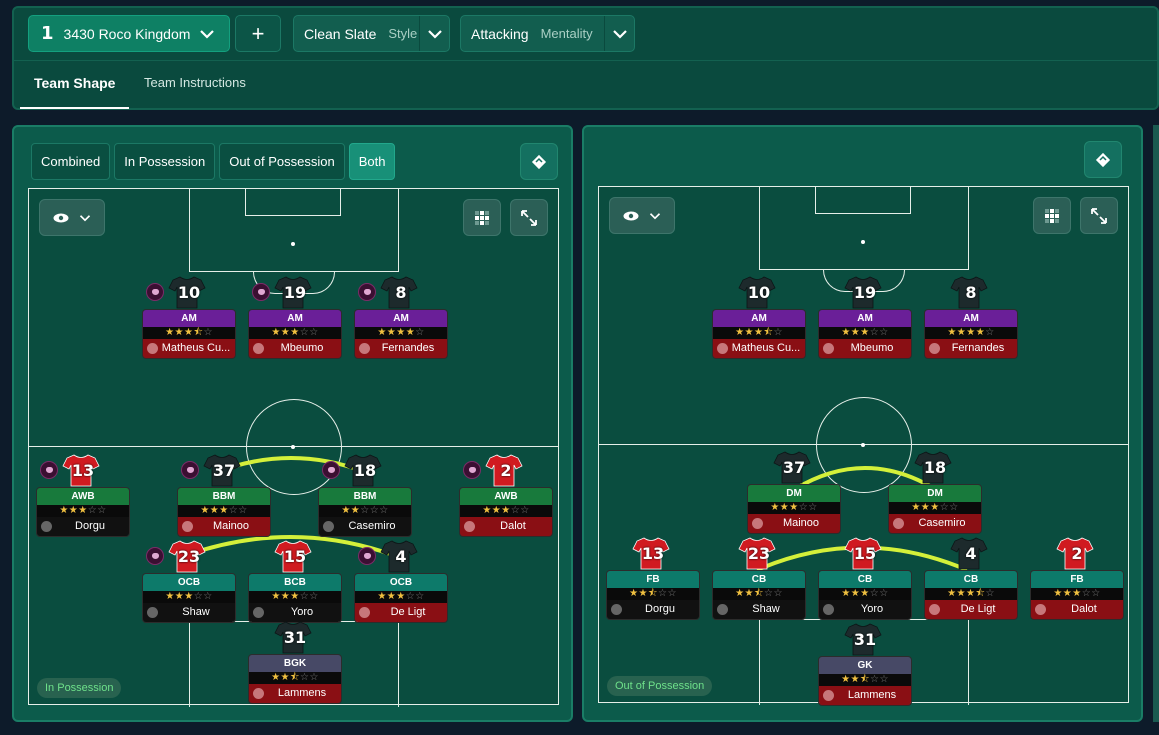 This screenshot has width=1159, height=735. Describe the element at coordinates (935, 492) in the screenshot. I see `player-card: 18 DM ★★★☆☆ Casemiro` at that location.